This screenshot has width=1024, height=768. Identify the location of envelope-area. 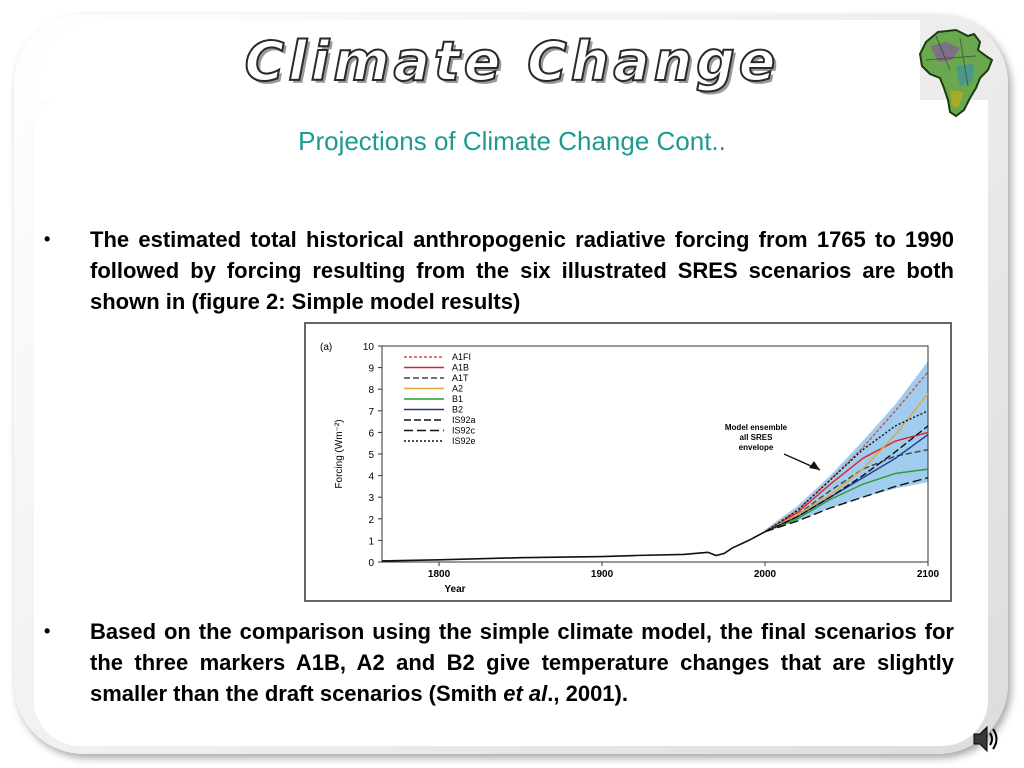
(846, 446).